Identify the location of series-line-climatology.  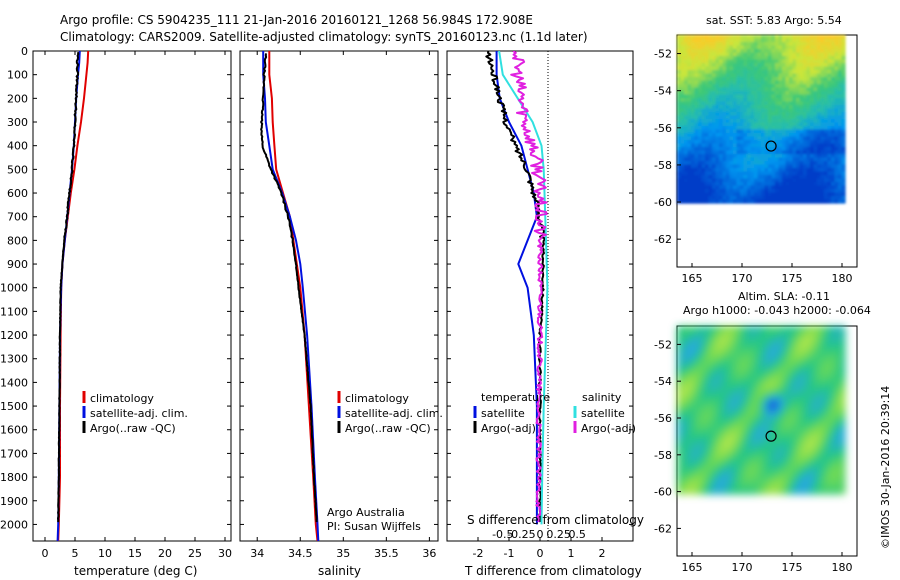
(293, 296).